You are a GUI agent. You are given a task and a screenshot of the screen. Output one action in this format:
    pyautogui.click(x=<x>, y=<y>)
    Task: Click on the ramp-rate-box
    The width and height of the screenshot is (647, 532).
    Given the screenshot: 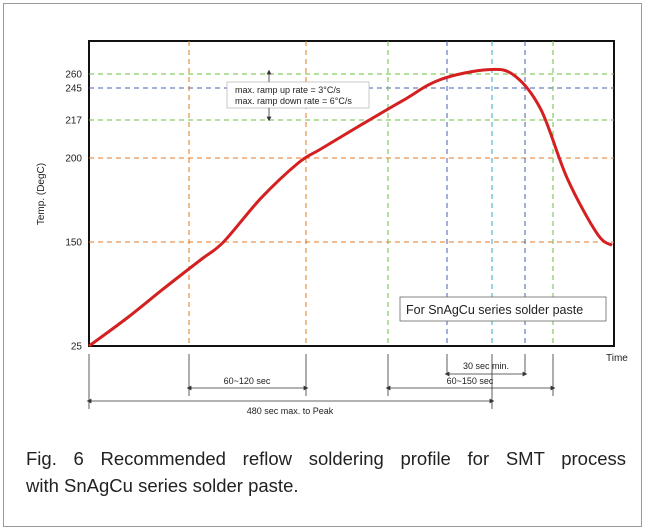 What is the action you would take?
    pyautogui.click(x=298, y=95)
    